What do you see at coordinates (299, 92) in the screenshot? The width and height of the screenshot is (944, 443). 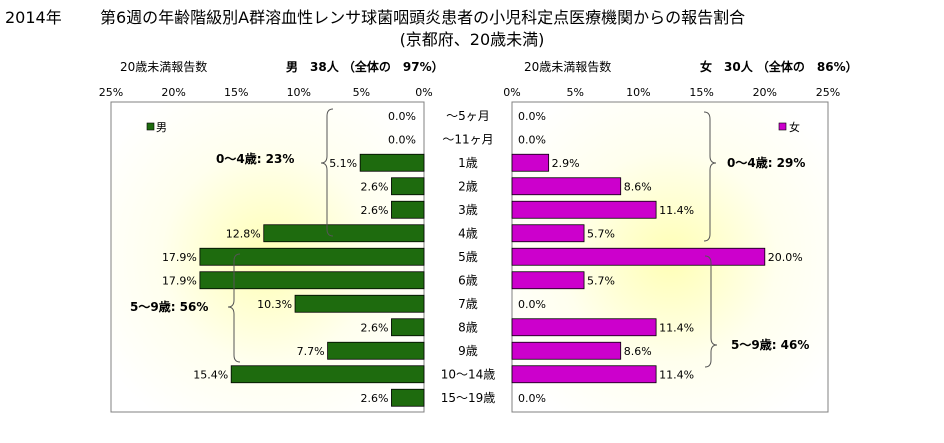 I see `left-tick-label: 10%` at bounding box center [299, 92].